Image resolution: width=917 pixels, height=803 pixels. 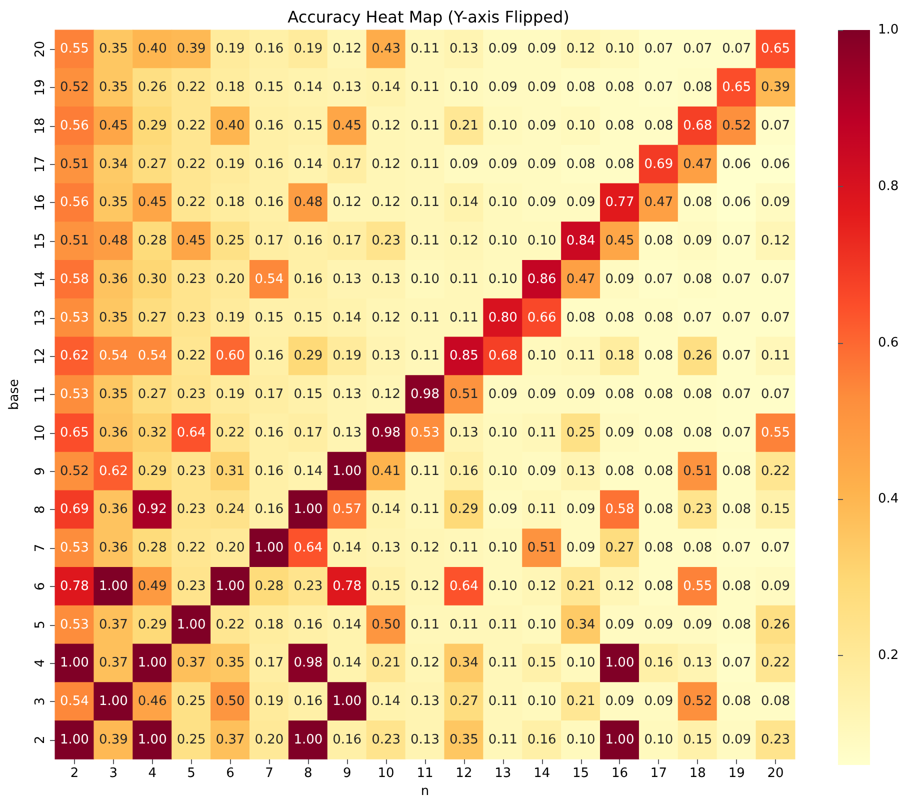 What do you see at coordinates (658, 774) in the screenshot?
I see `x-tick-label: 17` at bounding box center [658, 774].